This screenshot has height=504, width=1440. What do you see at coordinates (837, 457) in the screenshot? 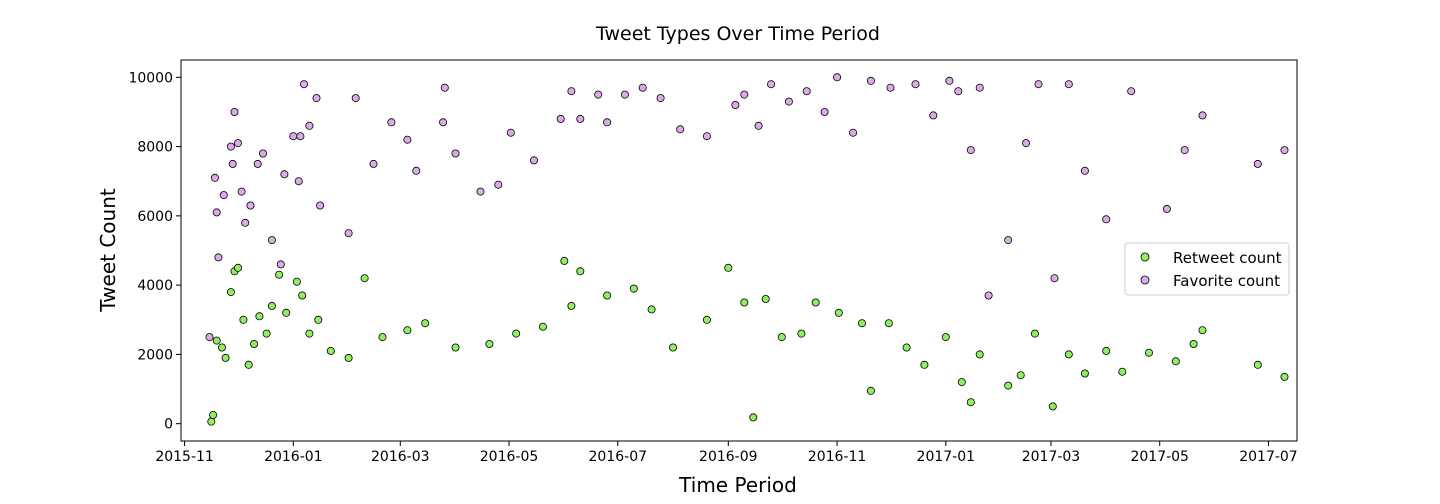
I see `x-tick-label: 2016-11` at bounding box center [837, 457].